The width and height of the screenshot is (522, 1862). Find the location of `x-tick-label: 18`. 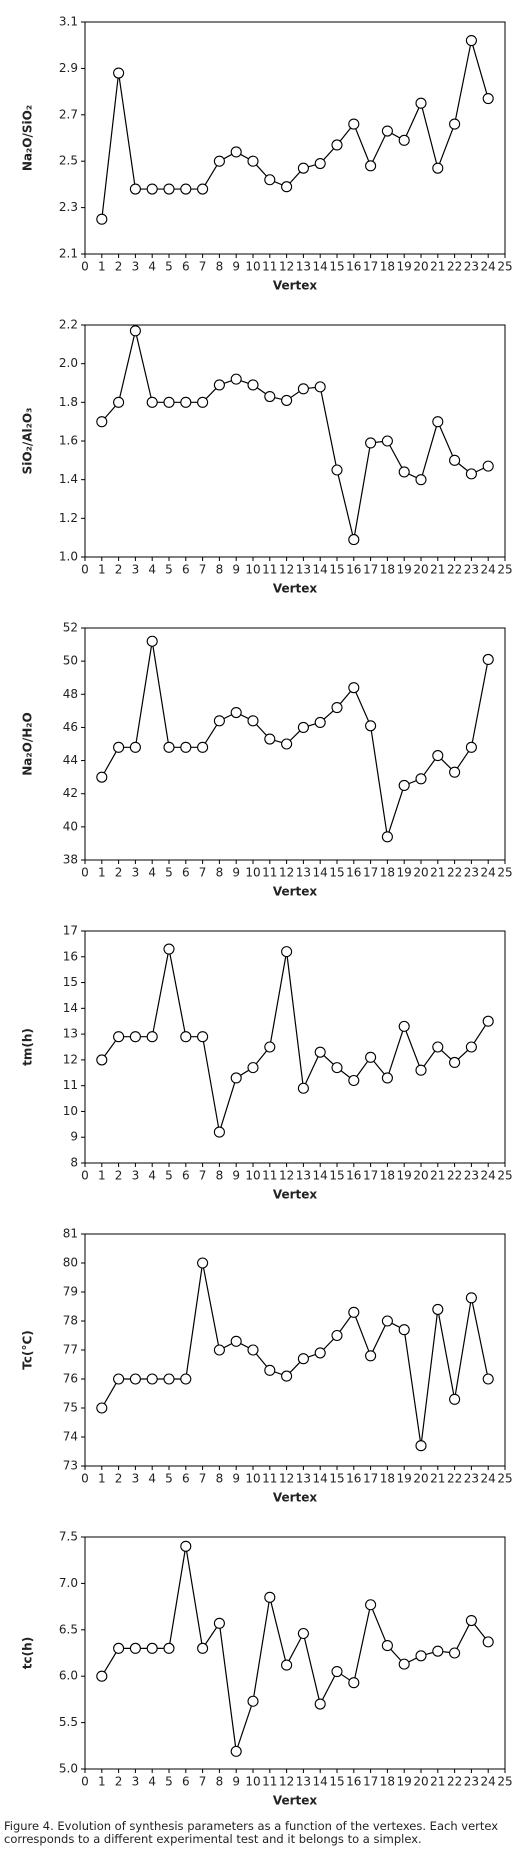

x-tick-label: 18 is located at coordinates (387, 1176).